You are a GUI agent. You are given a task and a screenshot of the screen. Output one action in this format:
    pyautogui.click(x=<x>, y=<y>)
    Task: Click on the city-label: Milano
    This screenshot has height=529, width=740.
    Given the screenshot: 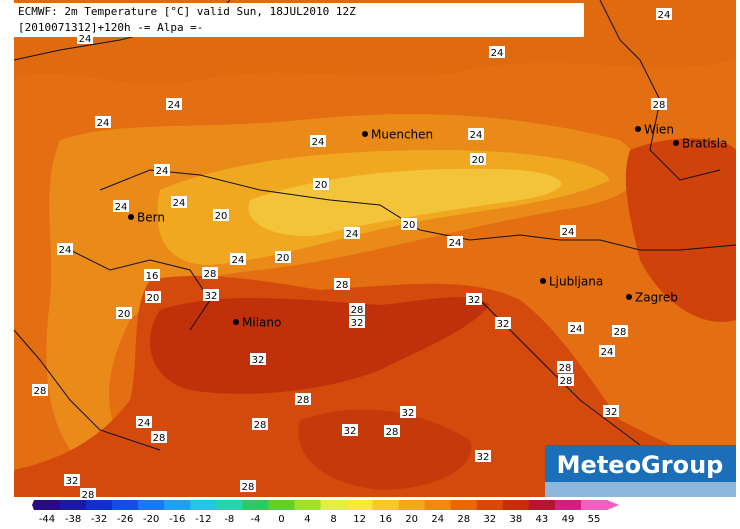 What is the action you would take?
    pyautogui.click(x=261, y=323)
    